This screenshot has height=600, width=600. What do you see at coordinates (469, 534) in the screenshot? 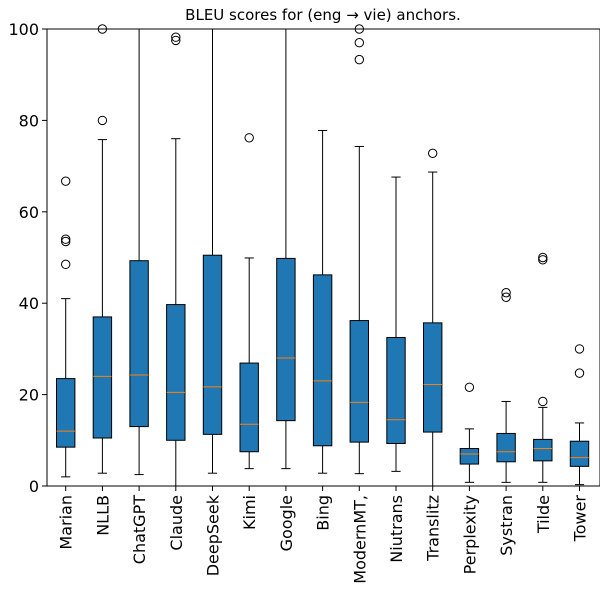
I see `x-tick-label: Perplexity` at bounding box center [469, 534].